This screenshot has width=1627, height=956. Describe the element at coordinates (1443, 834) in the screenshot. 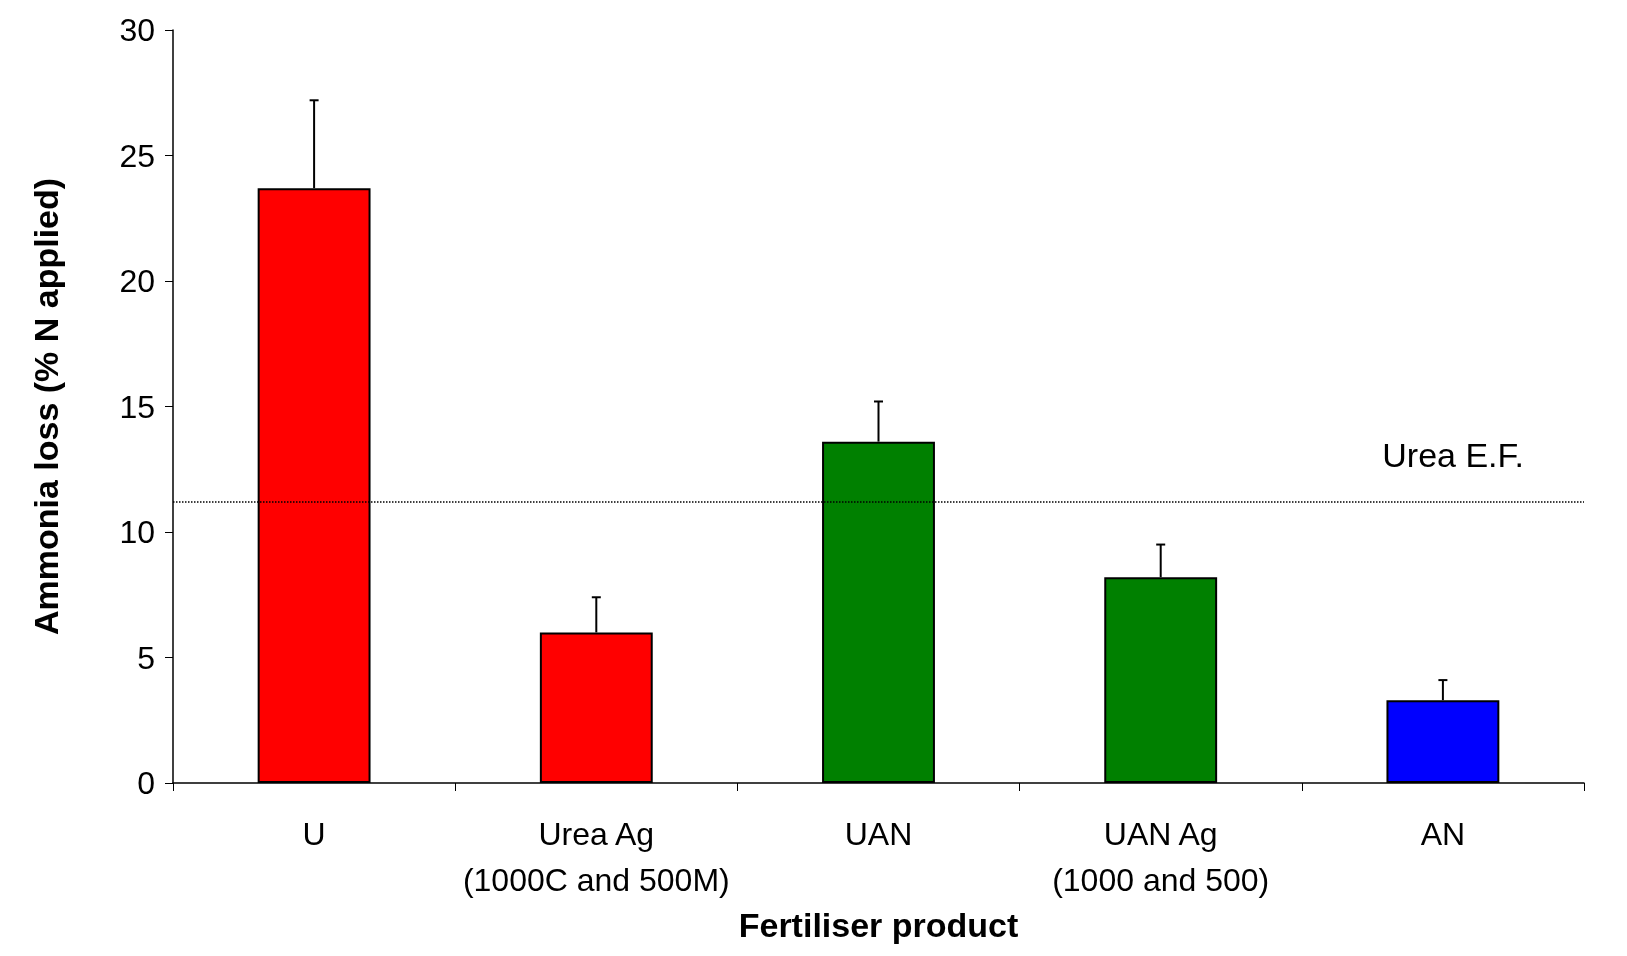

I see `x-tick-label: AN` at that location.